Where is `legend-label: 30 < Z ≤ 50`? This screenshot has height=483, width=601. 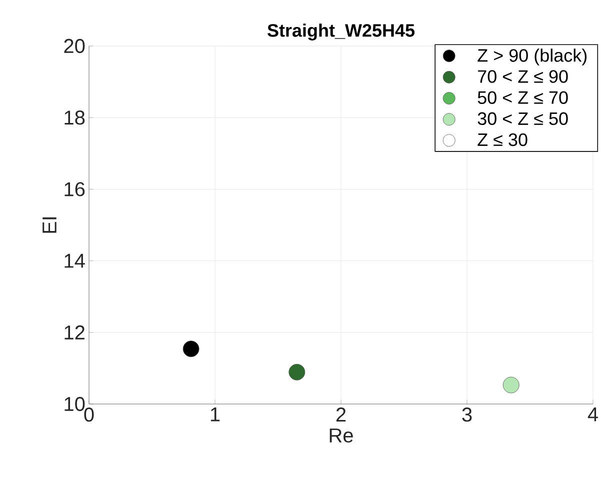 legend-label: 30 < Z ≤ 50 is located at coordinates (523, 119).